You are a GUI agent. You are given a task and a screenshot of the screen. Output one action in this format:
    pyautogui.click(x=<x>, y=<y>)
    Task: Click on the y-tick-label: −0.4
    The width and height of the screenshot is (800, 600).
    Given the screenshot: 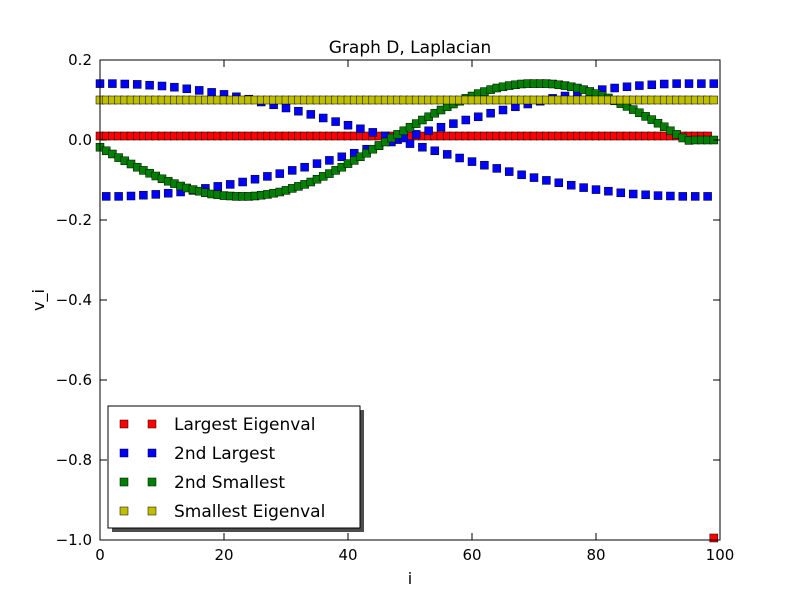 What is the action you would take?
    pyautogui.click(x=74, y=300)
    